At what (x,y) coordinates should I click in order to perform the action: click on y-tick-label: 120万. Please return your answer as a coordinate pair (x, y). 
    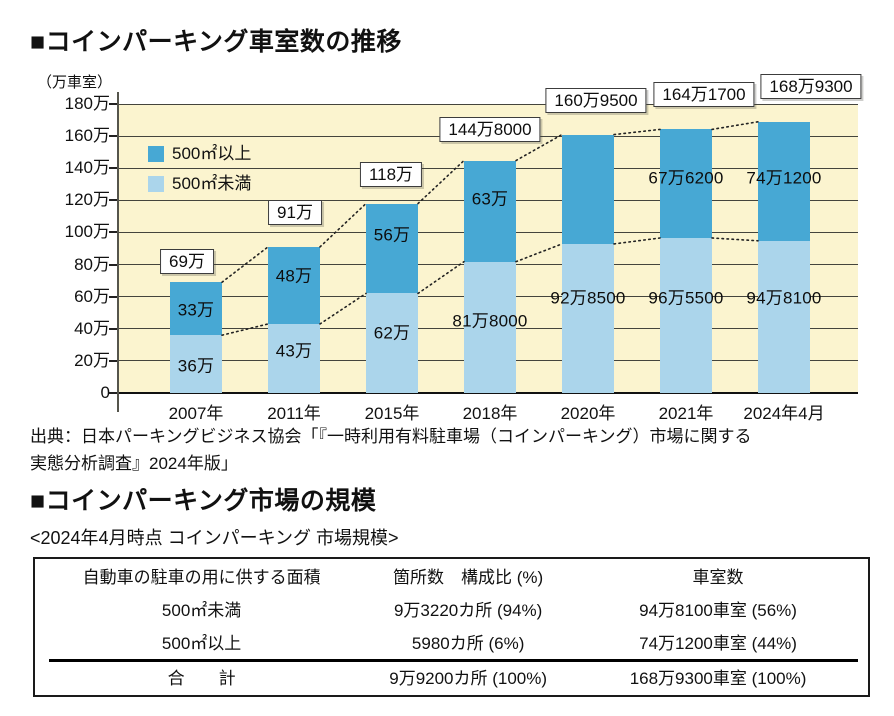
    Looking at the image, I should click on (87, 200).